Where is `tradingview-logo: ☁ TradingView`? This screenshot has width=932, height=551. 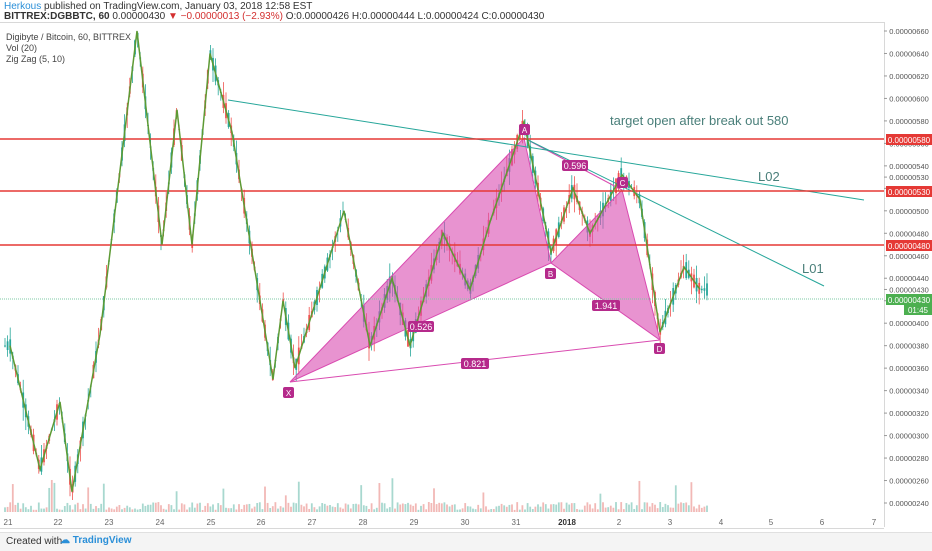
tradingview-logo: ☁ TradingView is located at coordinates (96, 540).